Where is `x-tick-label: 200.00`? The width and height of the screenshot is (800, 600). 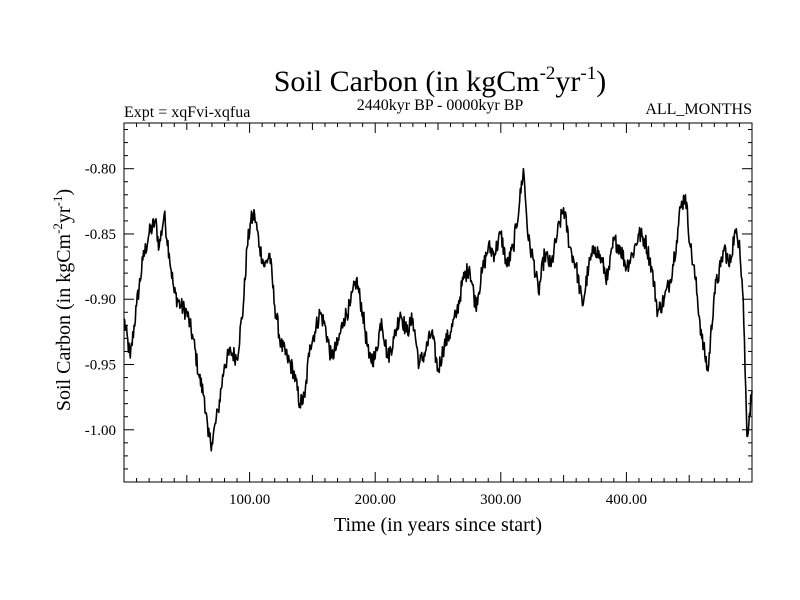
x-tick-label: 200.00 is located at coordinates (375, 500).